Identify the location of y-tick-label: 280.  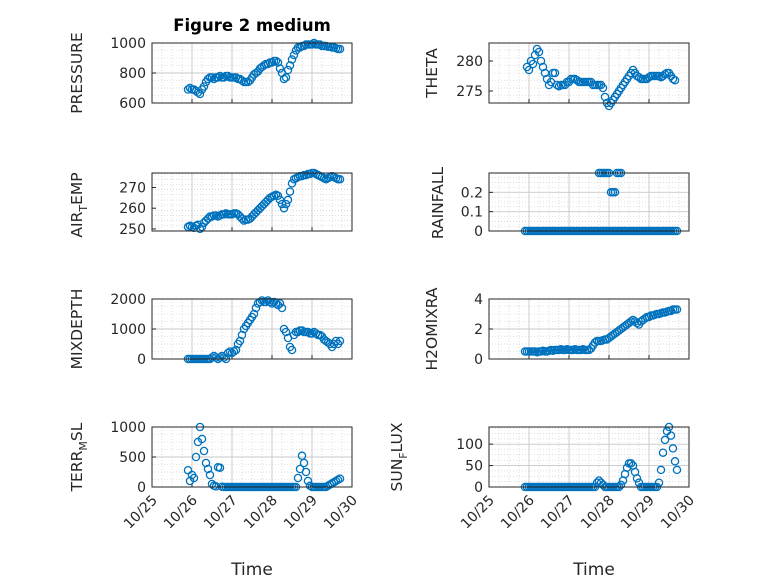
(469, 62).